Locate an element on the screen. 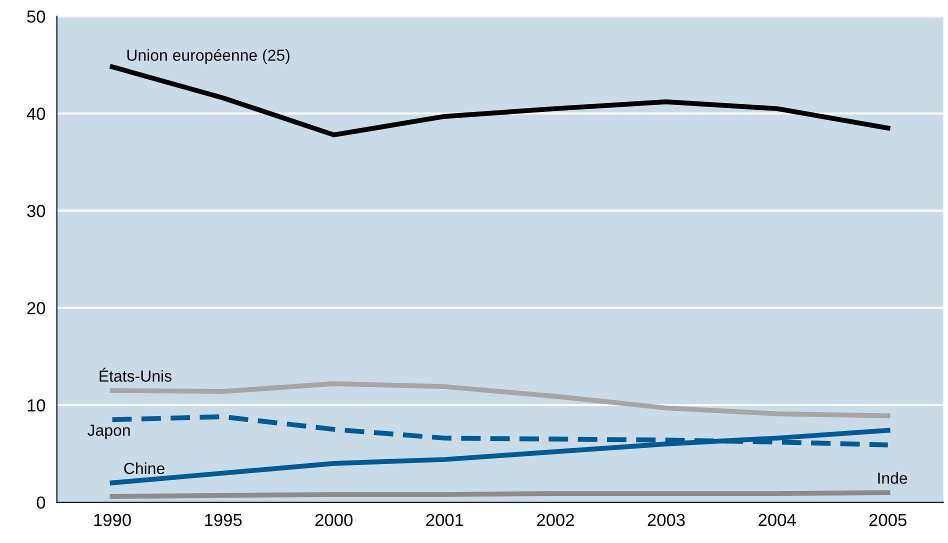 The width and height of the screenshot is (948, 543). x-tick-label: 2000 is located at coordinates (334, 520).